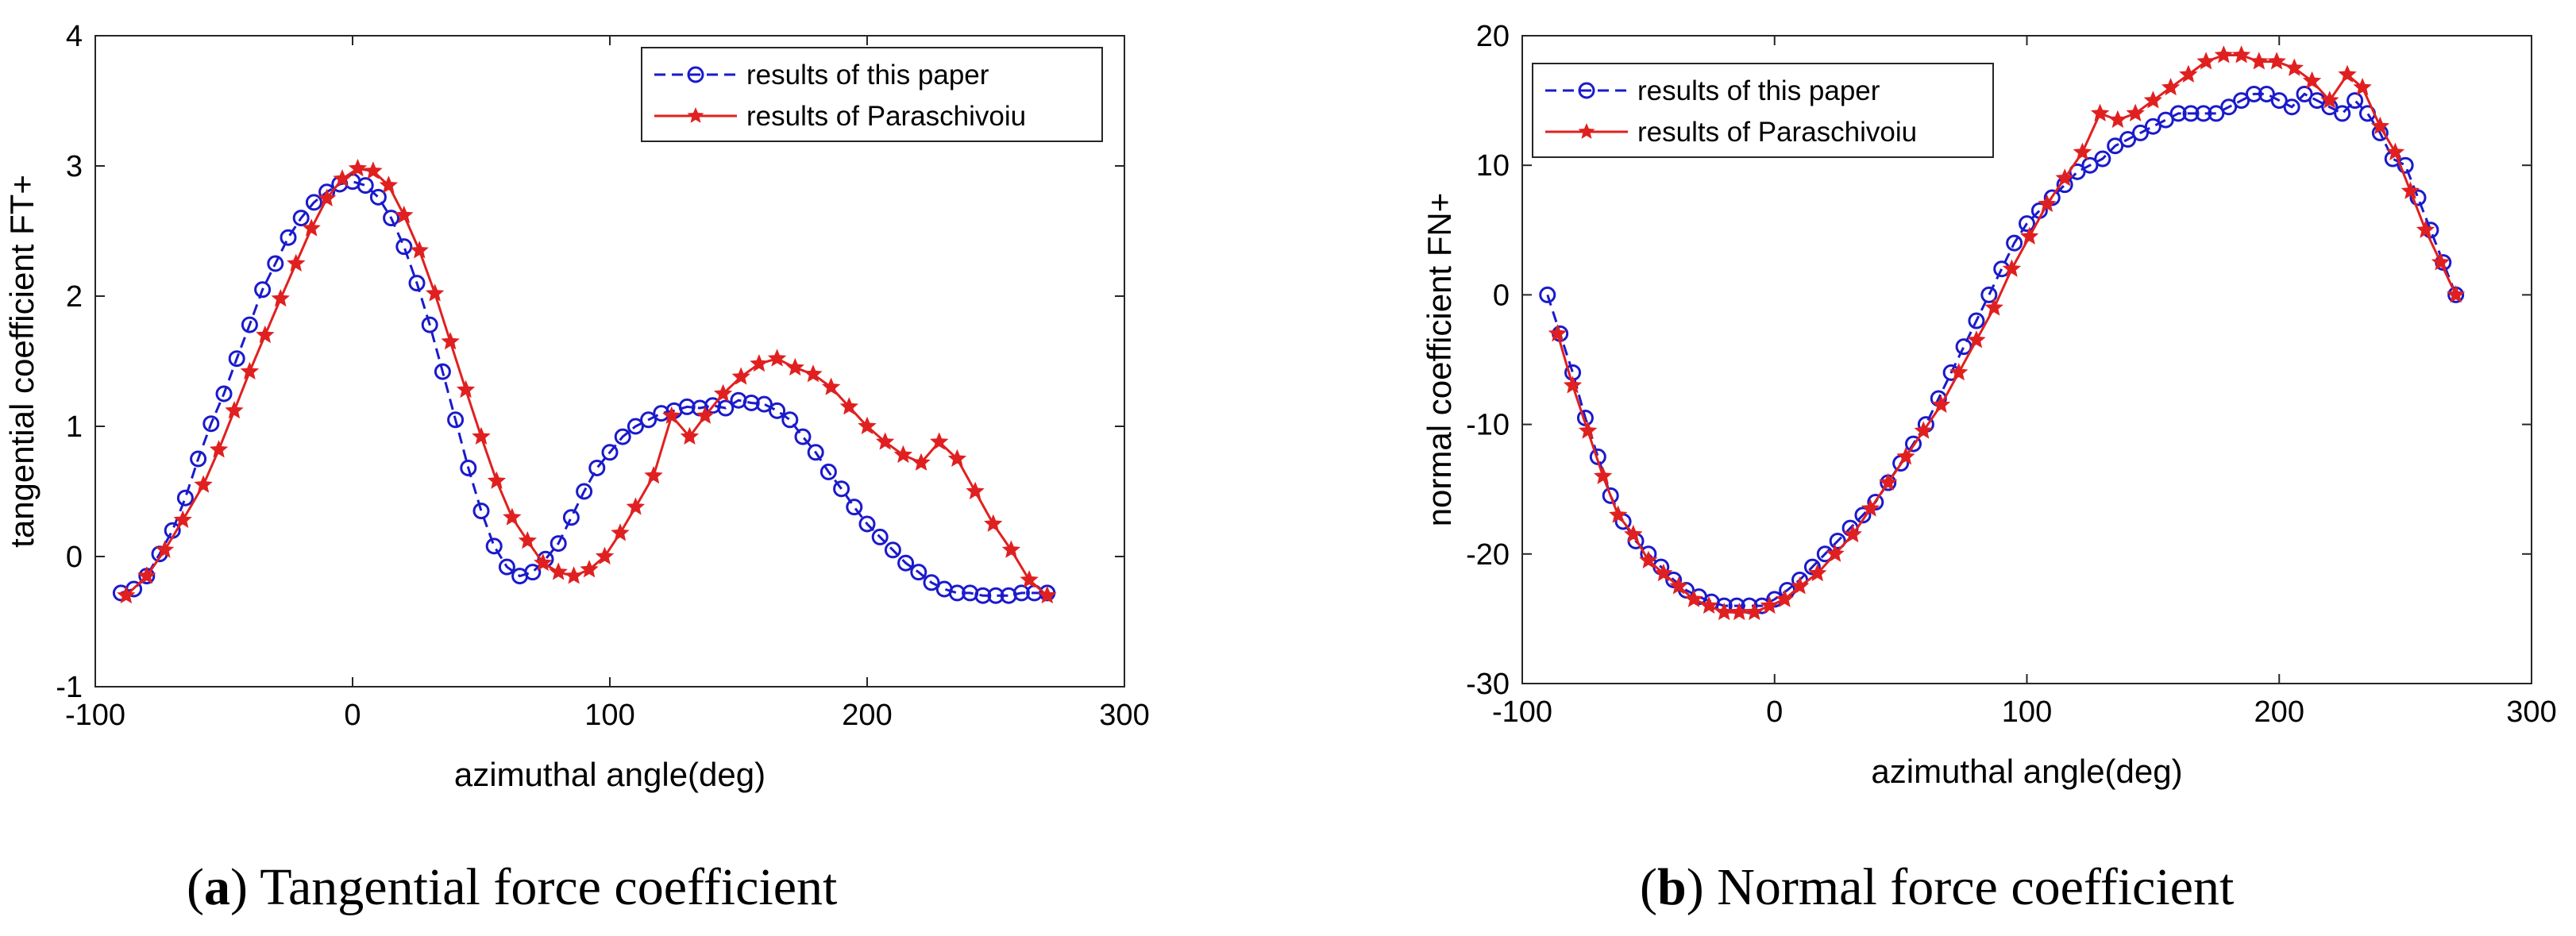 This screenshot has width=2576, height=936. What do you see at coordinates (1976, 887) in the screenshot?
I see `caption-b-text: Normal force coefficient` at bounding box center [1976, 887].